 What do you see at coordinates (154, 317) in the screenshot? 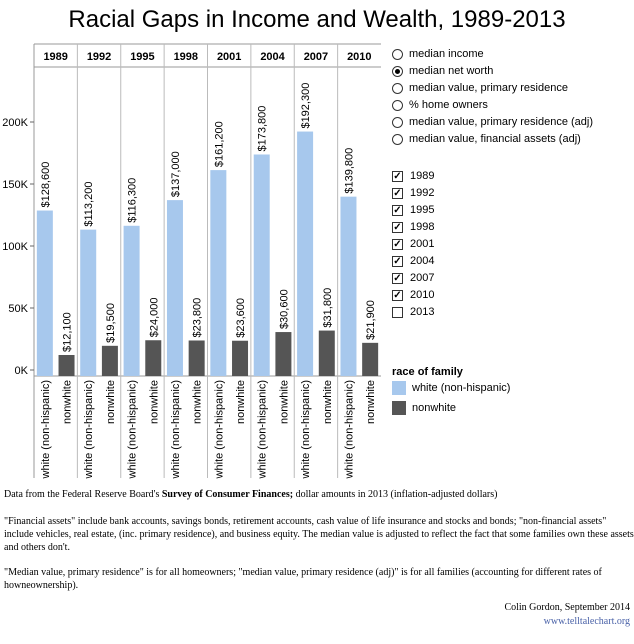
I see `bar-value-label: $24,000` at bounding box center [154, 317].